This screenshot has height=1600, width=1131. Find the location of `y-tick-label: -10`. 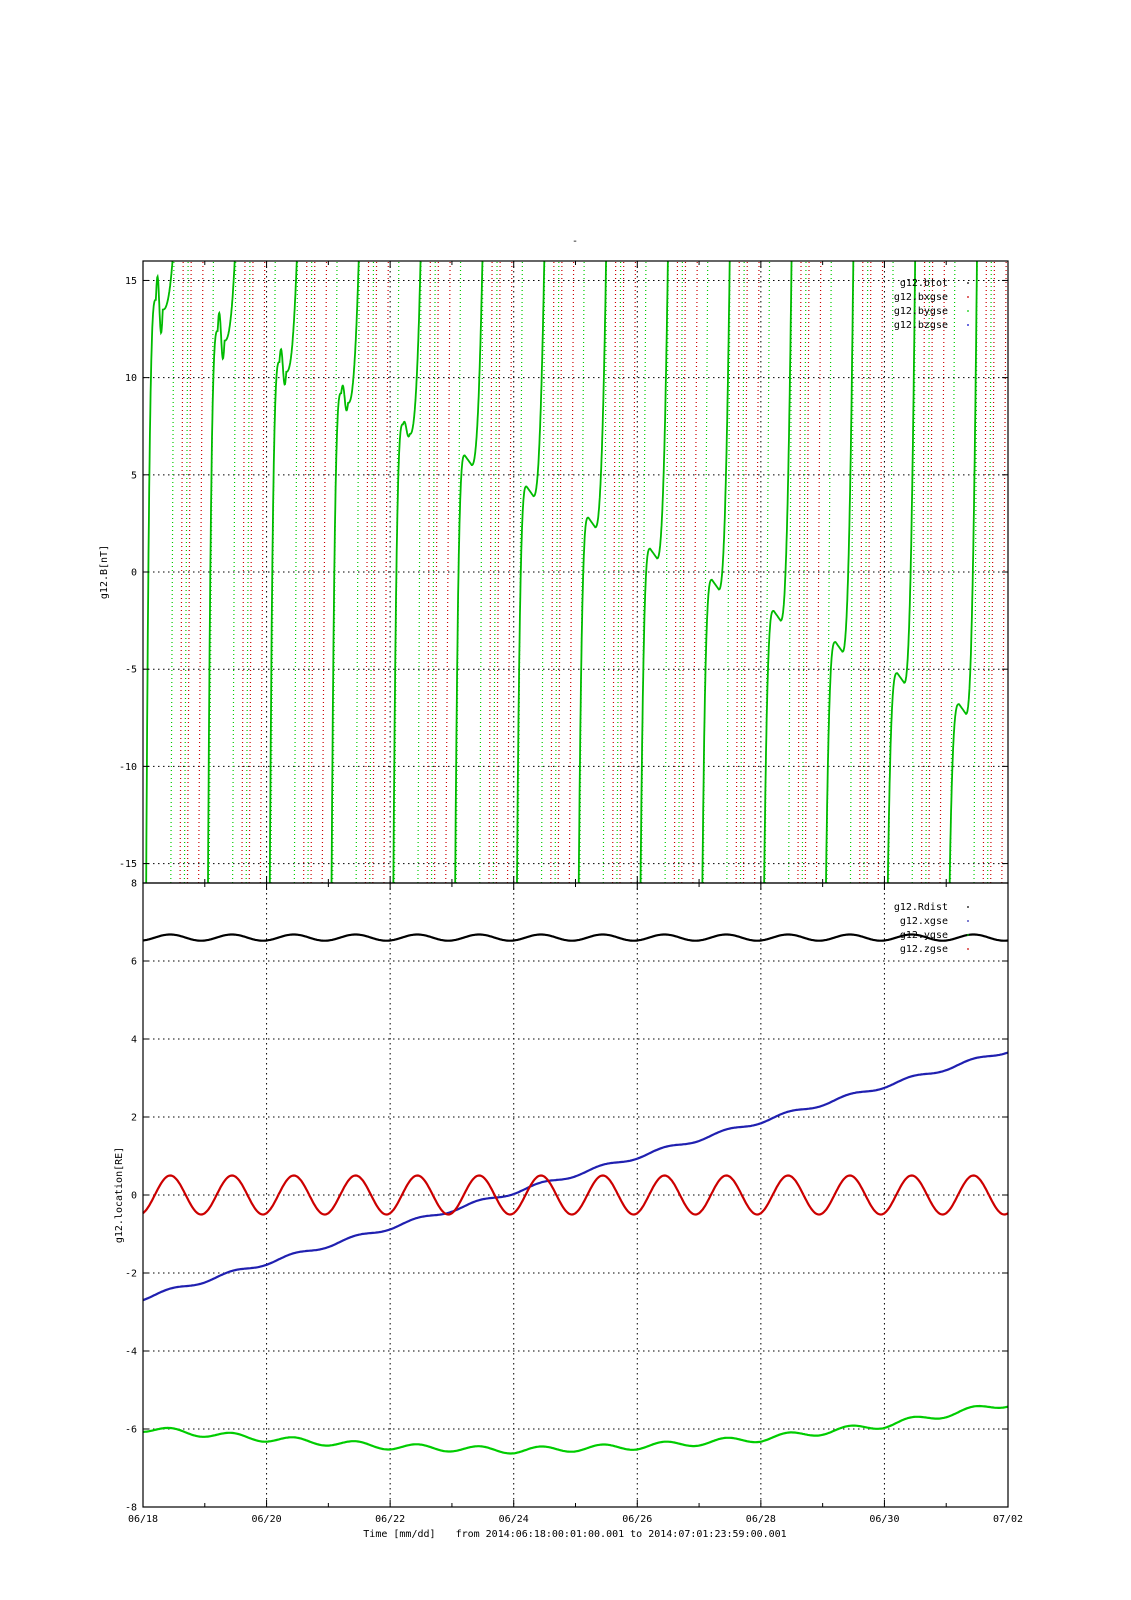

y-tick-label: -10 is located at coordinates (128, 767).